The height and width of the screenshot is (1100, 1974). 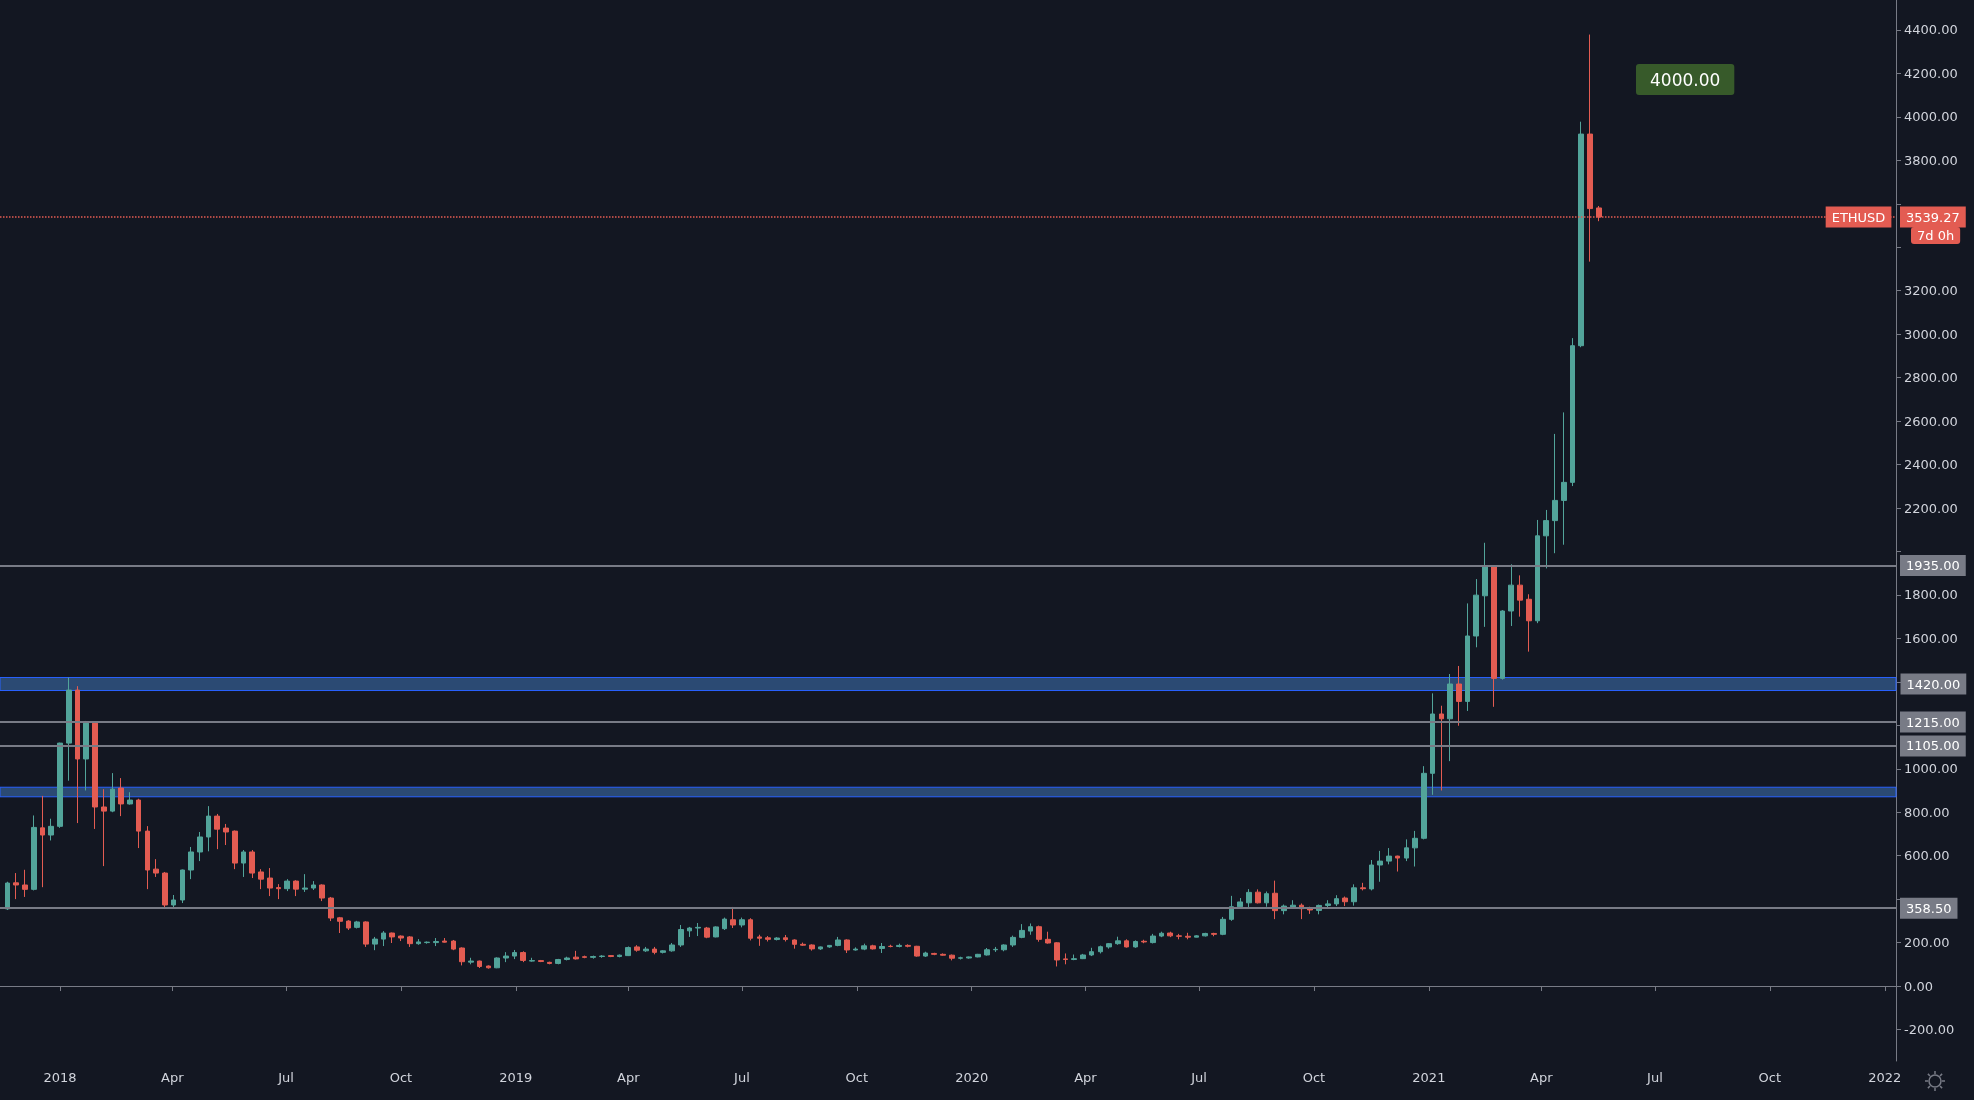 I want to click on y-tick-label: 0.00, so click(x=1918, y=986).